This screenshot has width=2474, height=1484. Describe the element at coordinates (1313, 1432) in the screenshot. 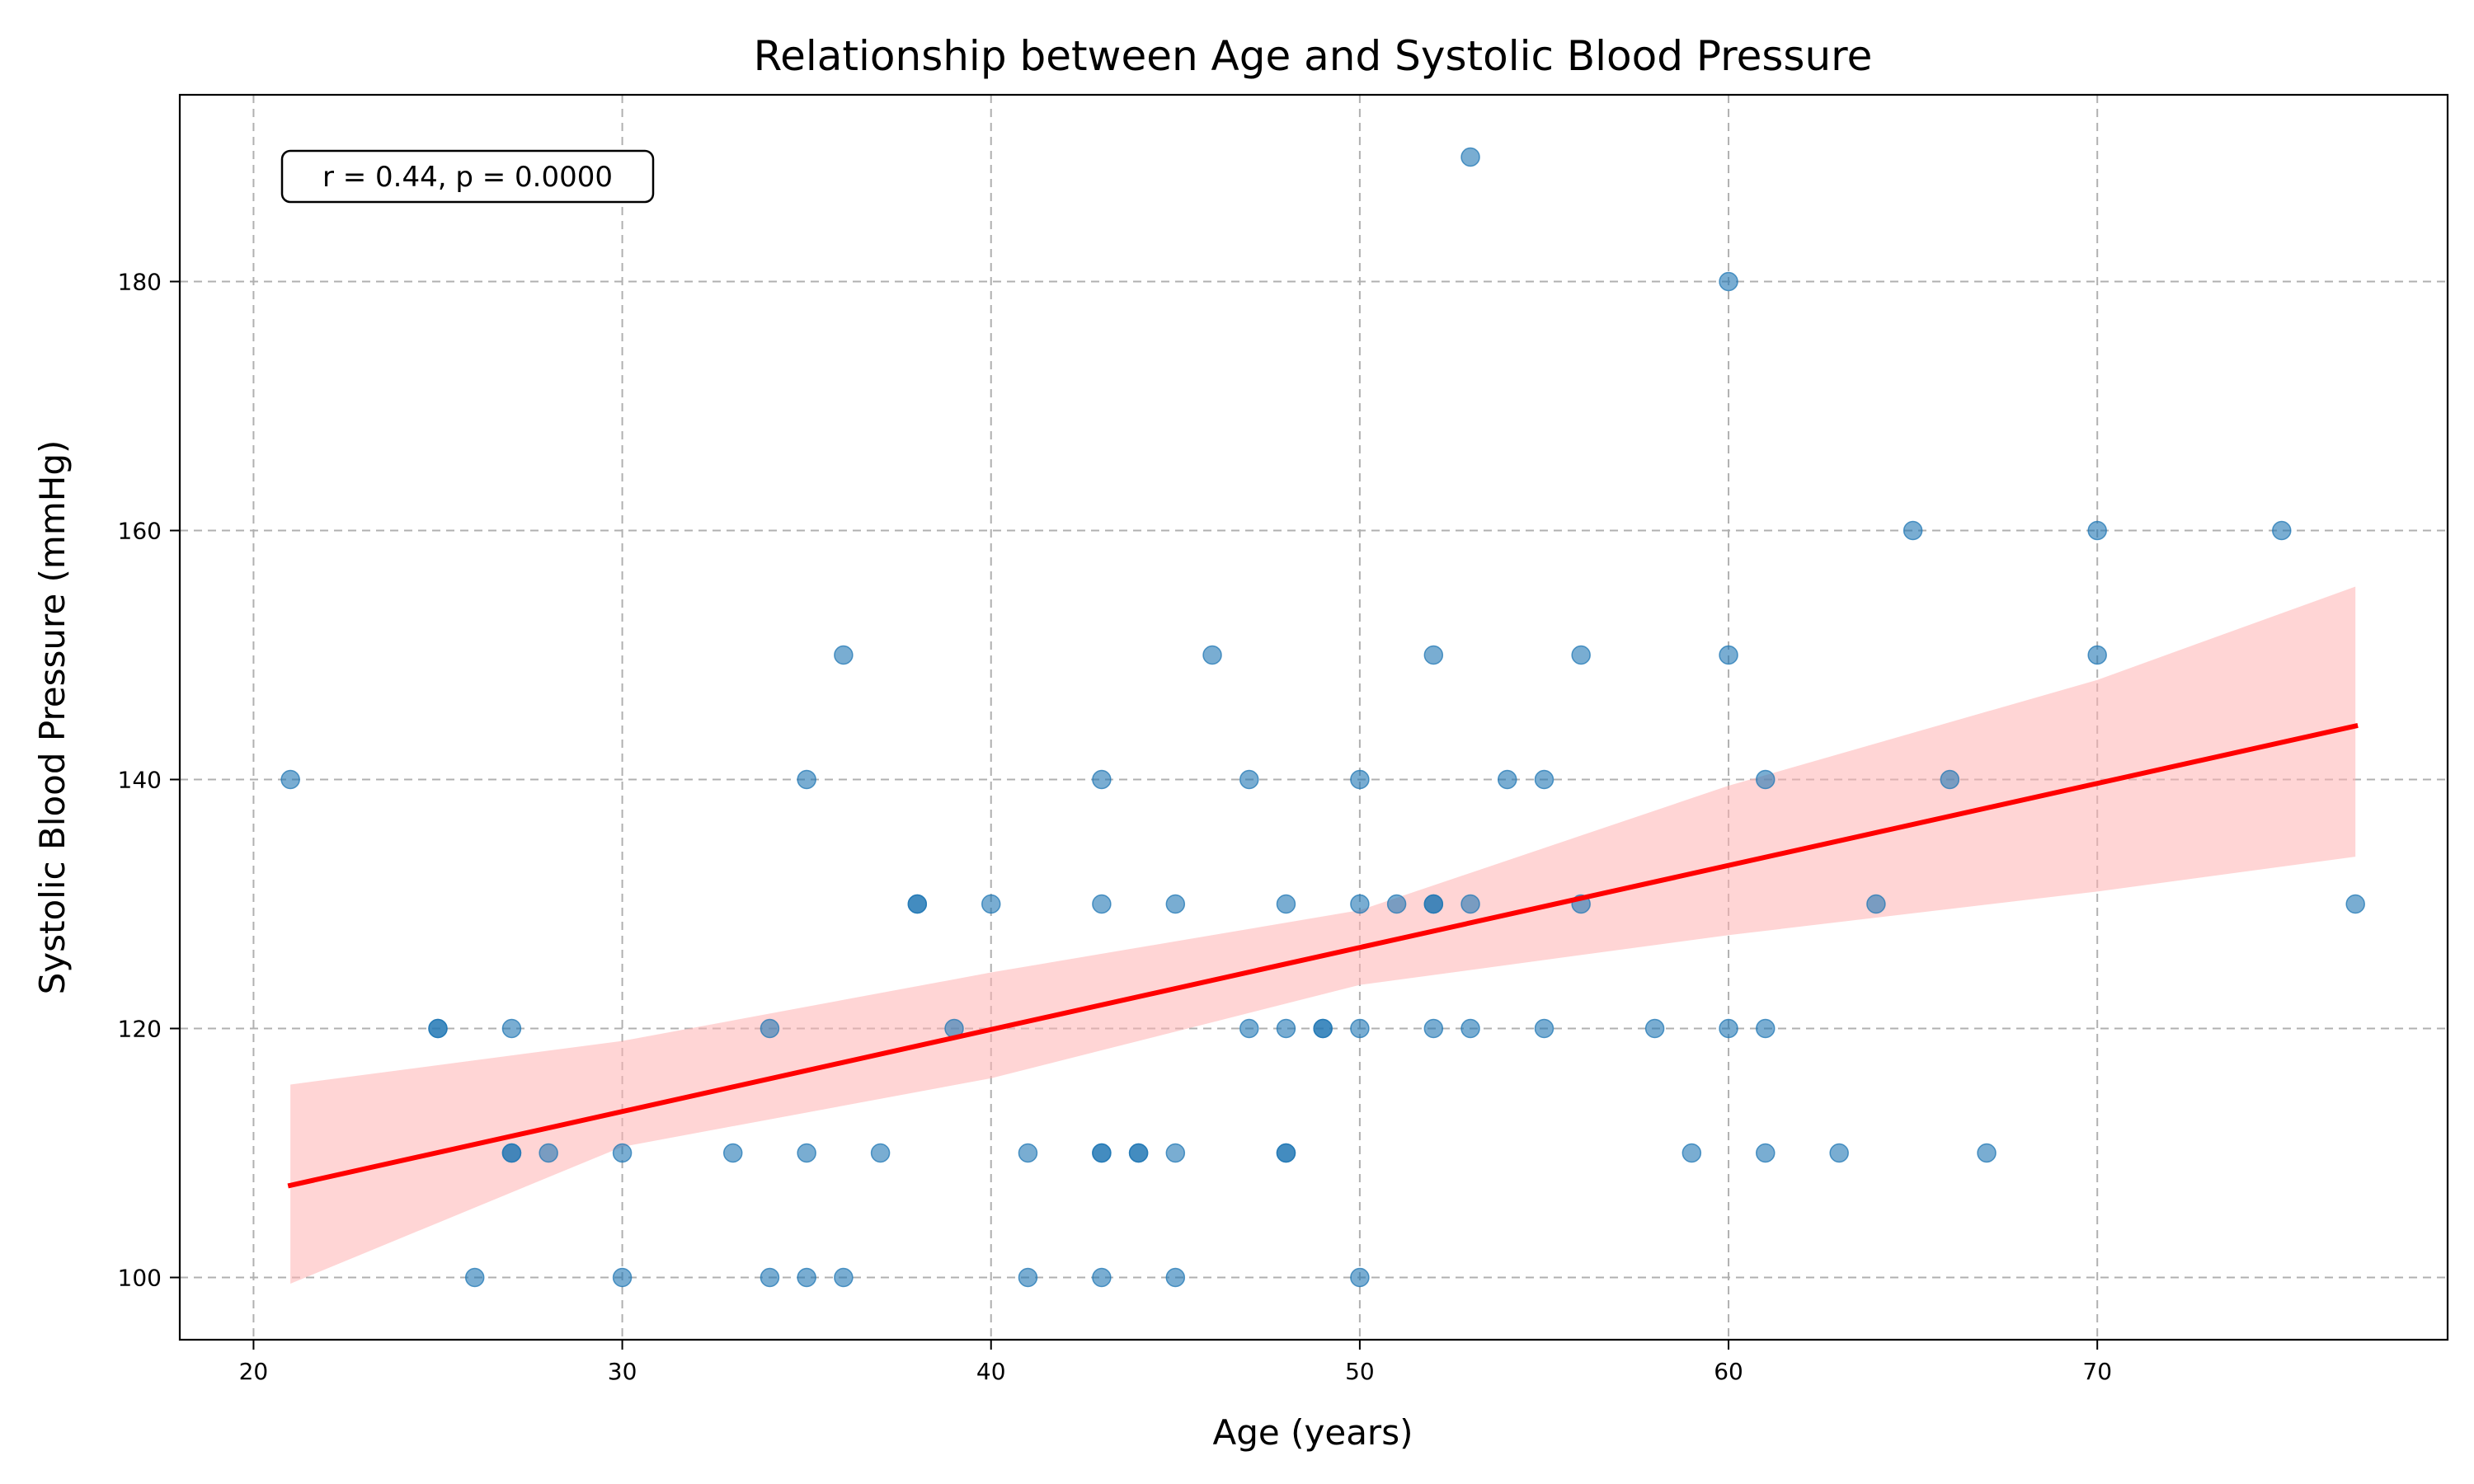

I see `x-axis-label: Age (years)` at that location.